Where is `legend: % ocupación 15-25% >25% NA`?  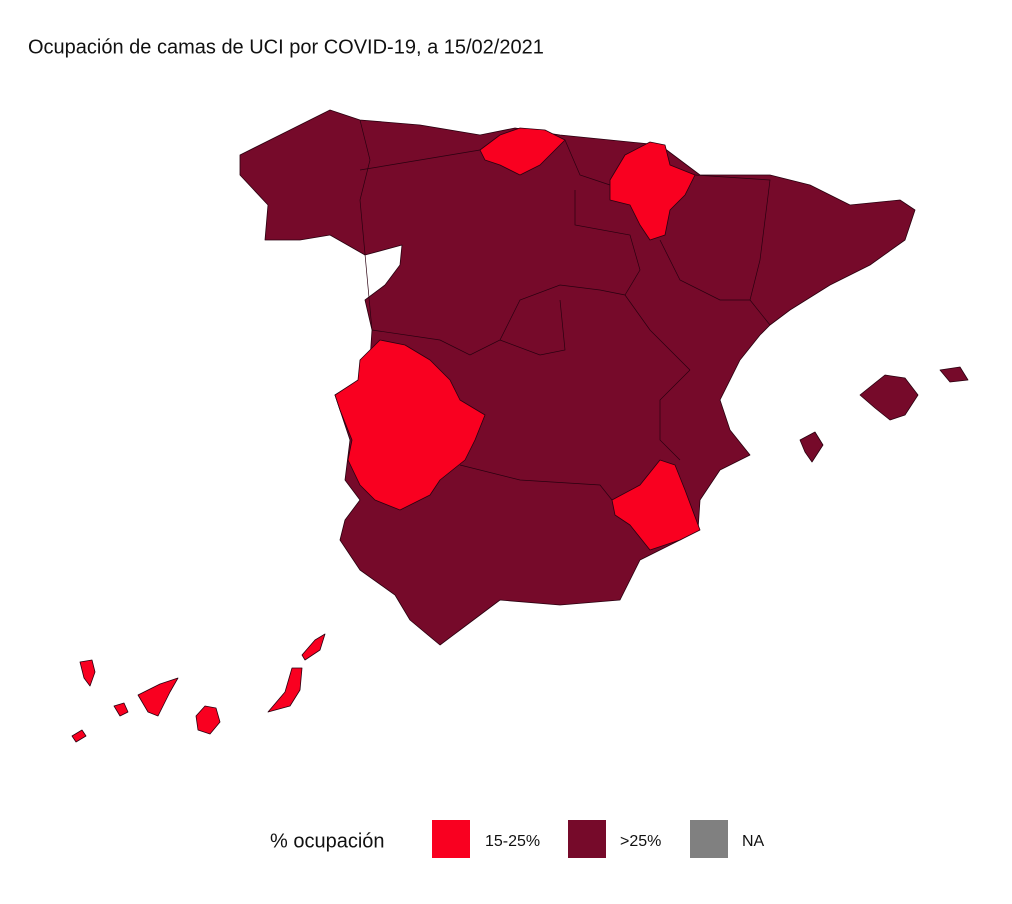 legend: % ocupación 15-25% >25% NA is located at coordinates (517, 839).